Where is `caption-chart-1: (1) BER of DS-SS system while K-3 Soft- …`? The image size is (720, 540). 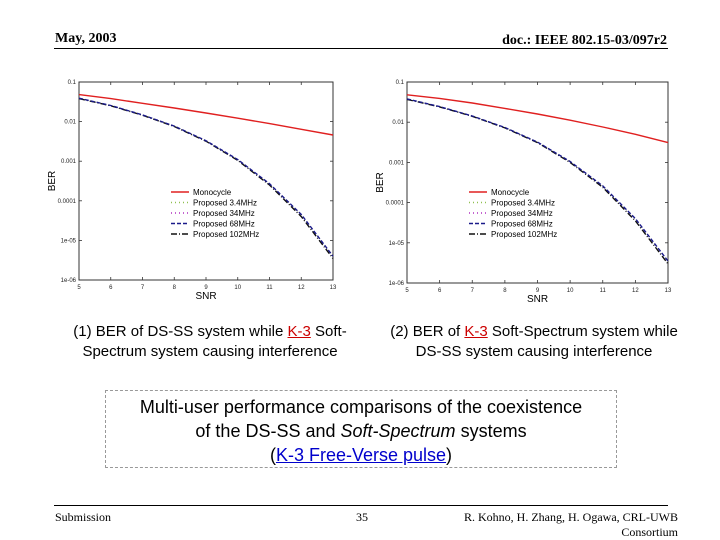
caption-chart-1: (1) BER of DS-SS system while K-3 Soft- … is located at coordinates (210, 341).